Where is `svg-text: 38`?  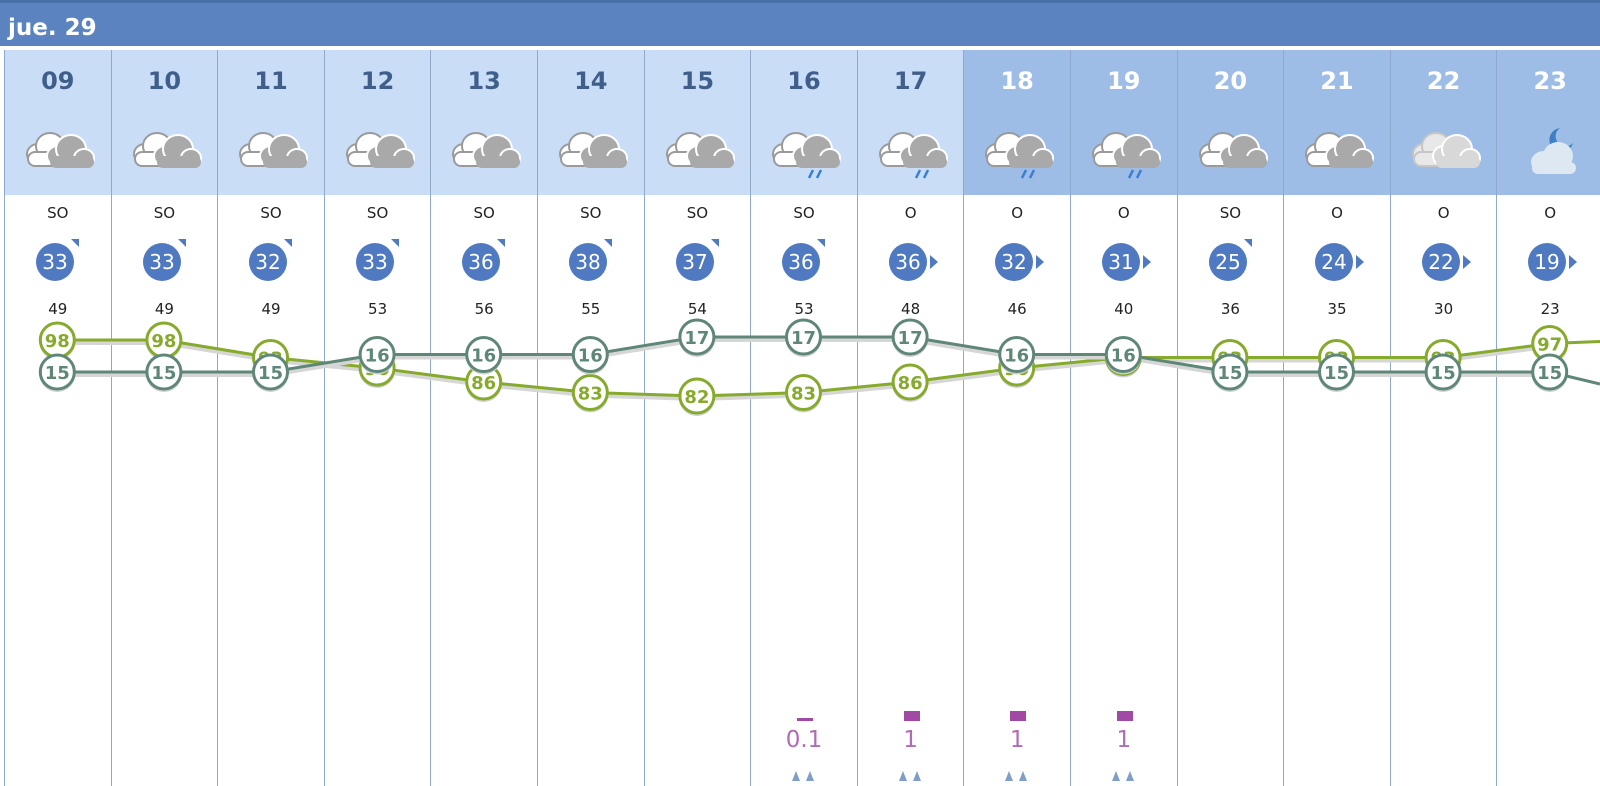 svg-text: 38 is located at coordinates (587, 262).